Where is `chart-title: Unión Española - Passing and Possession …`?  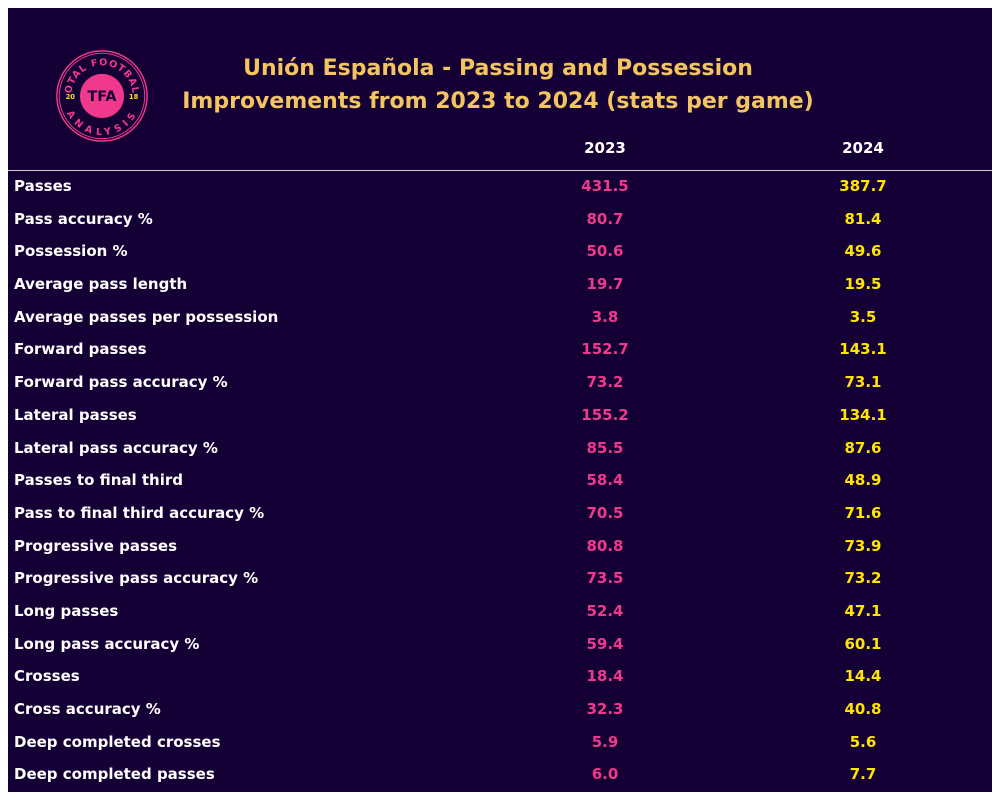
chart-title: Unión Española - Passing and Possession … is located at coordinates (498, 85).